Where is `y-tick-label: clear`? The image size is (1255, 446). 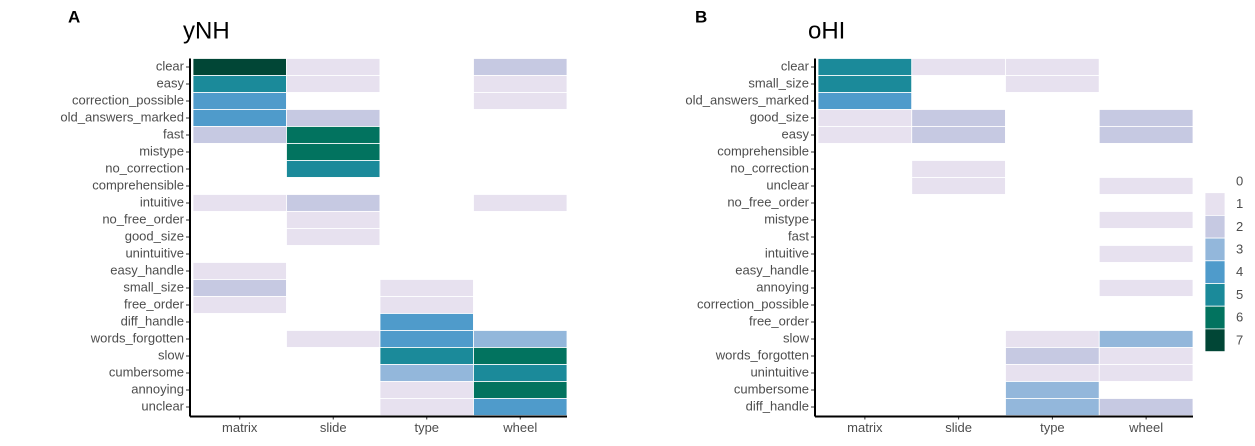
y-tick-label: clear is located at coordinates (795, 65).